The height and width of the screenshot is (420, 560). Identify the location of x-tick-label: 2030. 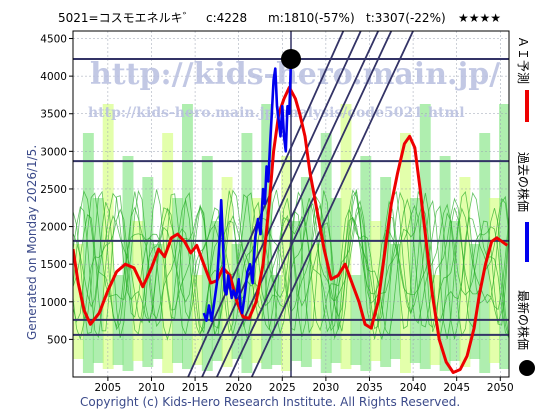
(326, 388).